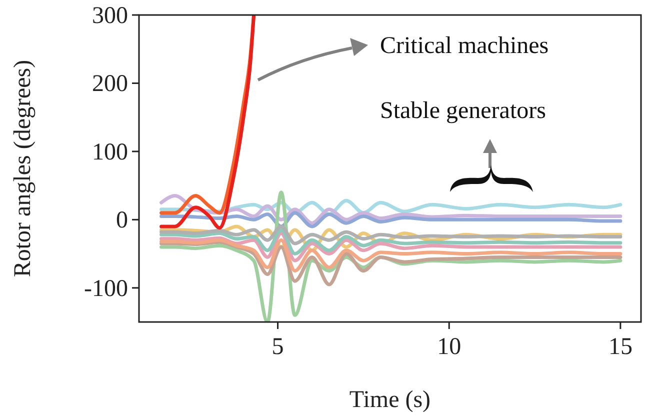 This screenshot has height=417, width=654. Describe the element at coordinates (278, 347) in the screenshot. I see `x-tick-label: 5` at that location.